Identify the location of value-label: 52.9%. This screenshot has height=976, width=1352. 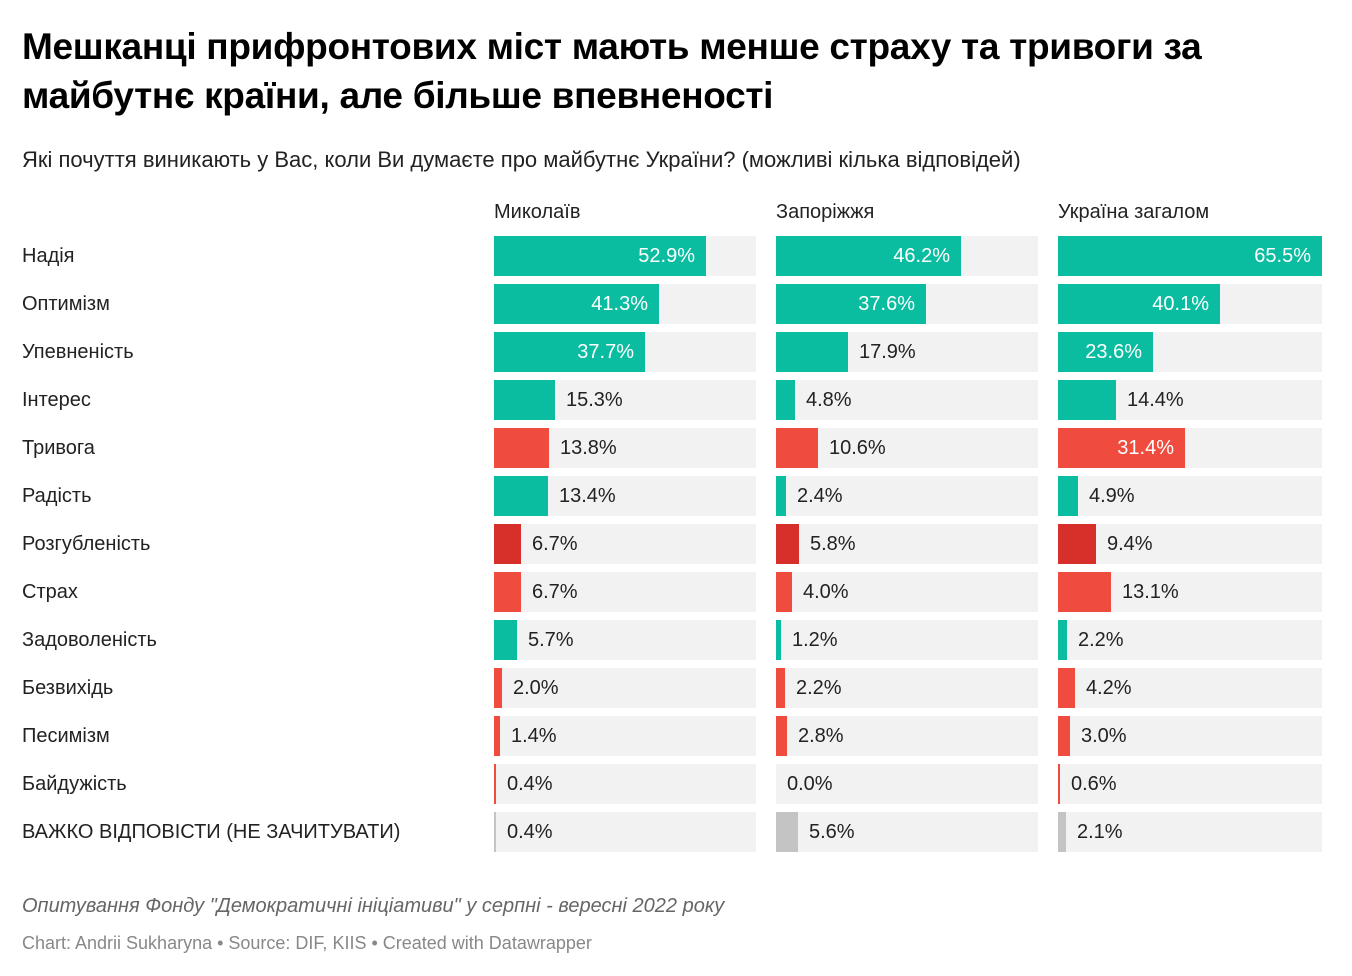
(666, 256).